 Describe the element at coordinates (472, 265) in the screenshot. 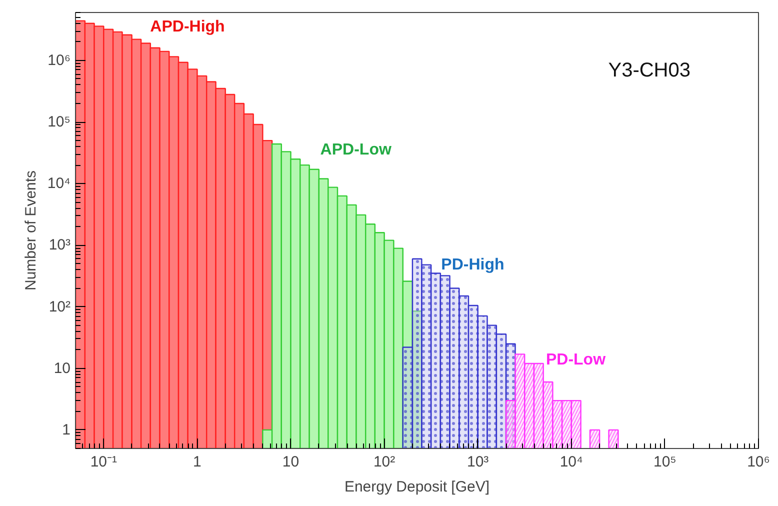

I see `series-label: PD-High` at that location.